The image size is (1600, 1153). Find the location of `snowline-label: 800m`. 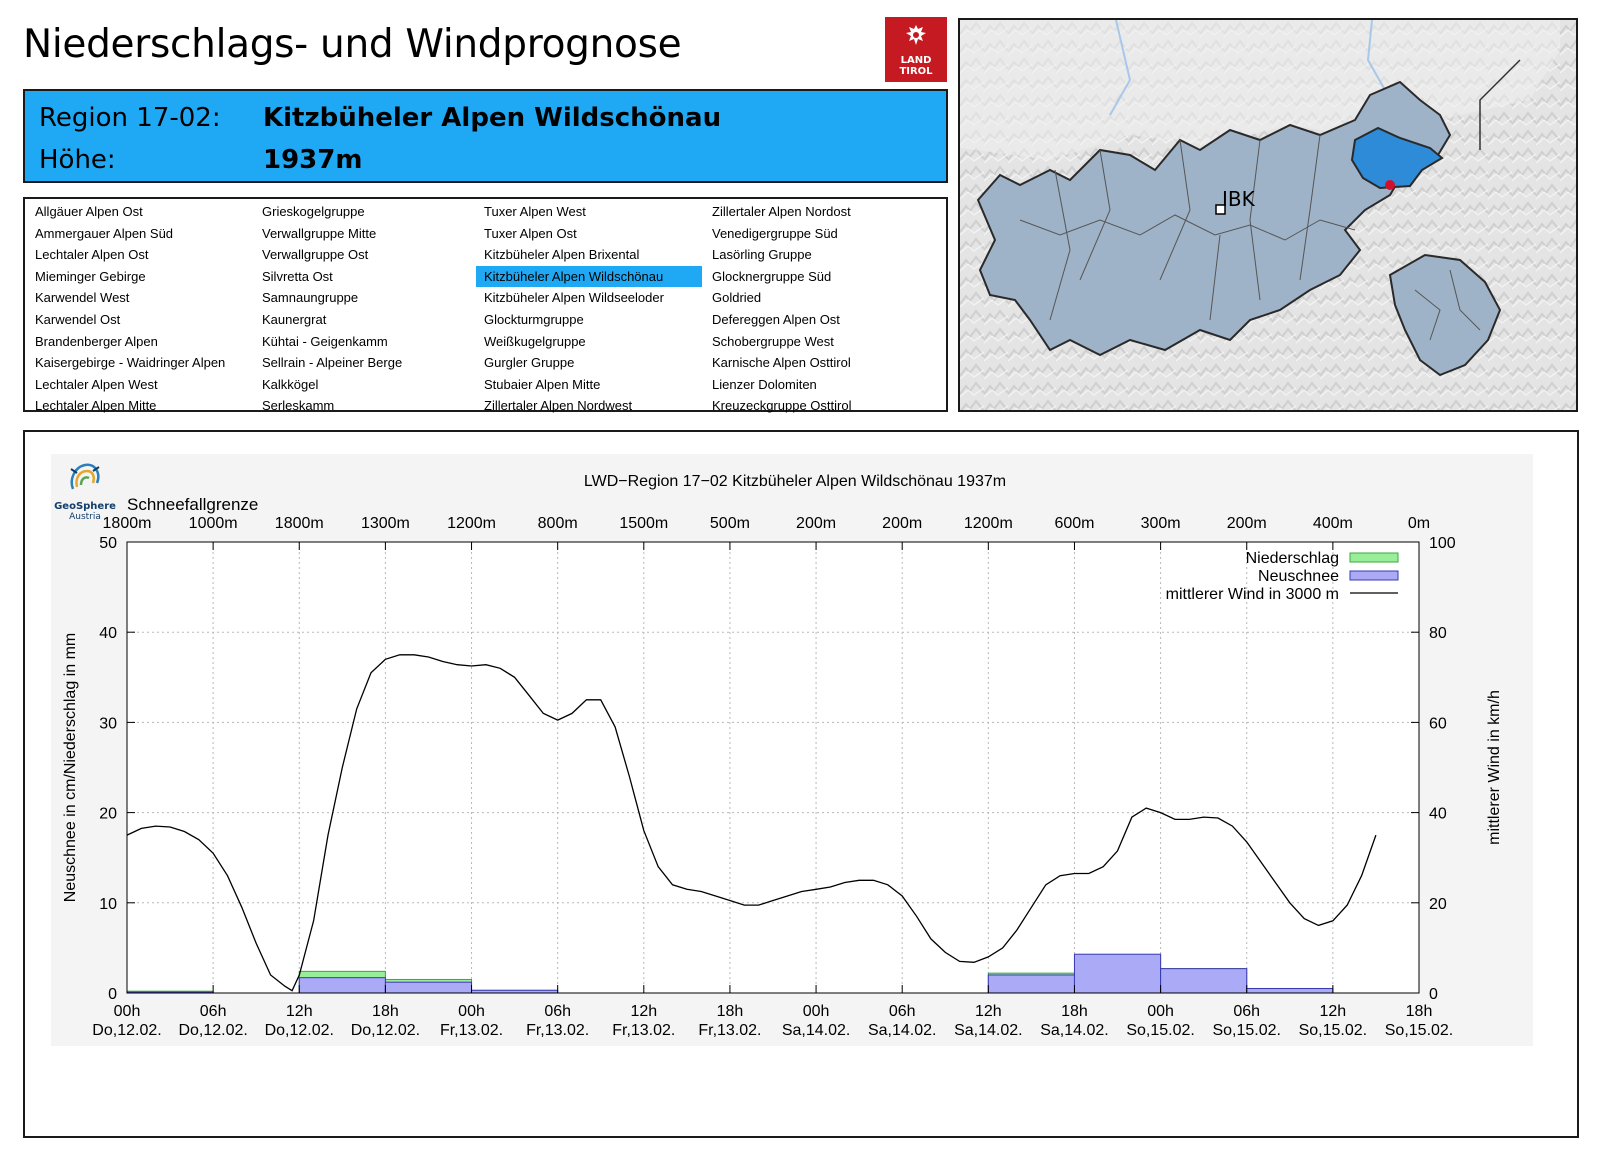

snowline-label: 800m is located at coordinates (558, 523).